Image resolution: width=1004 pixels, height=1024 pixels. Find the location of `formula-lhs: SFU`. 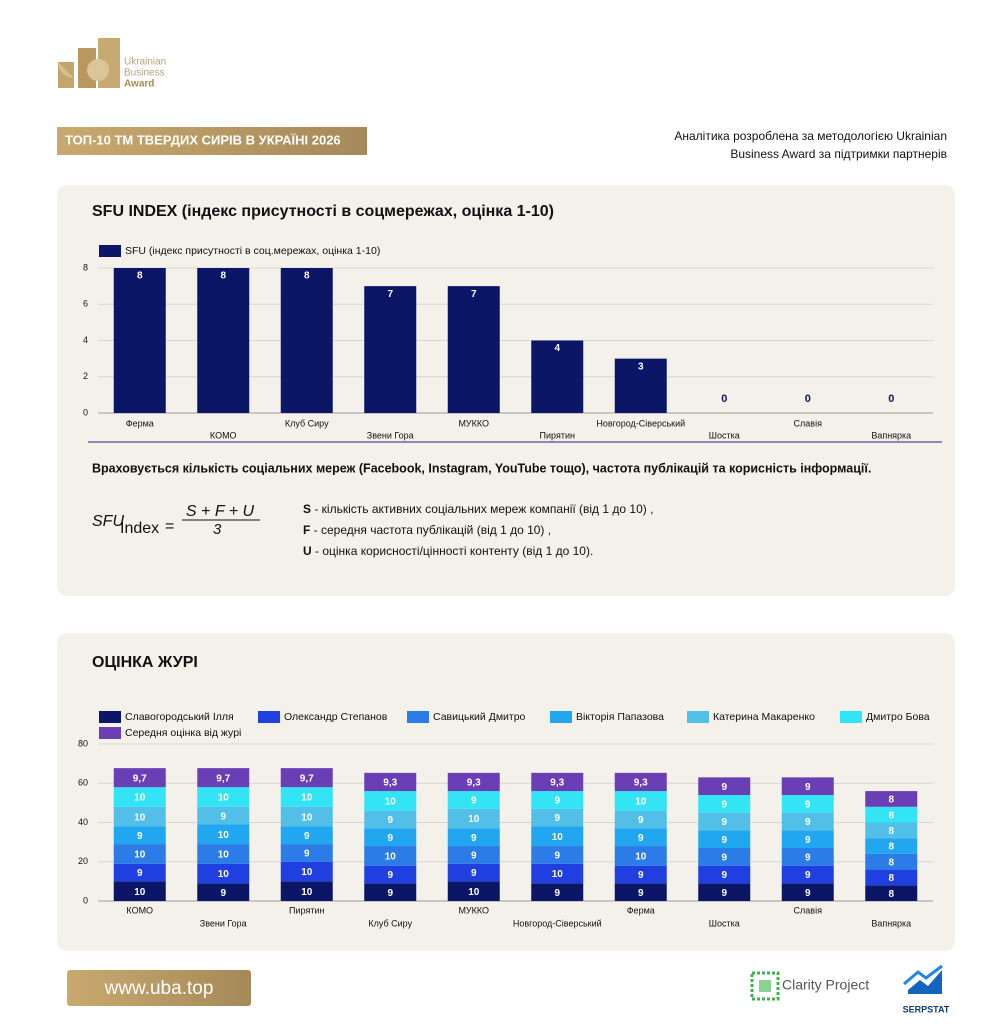

formula-lhs: SFU is located at coordinates (108, 521).